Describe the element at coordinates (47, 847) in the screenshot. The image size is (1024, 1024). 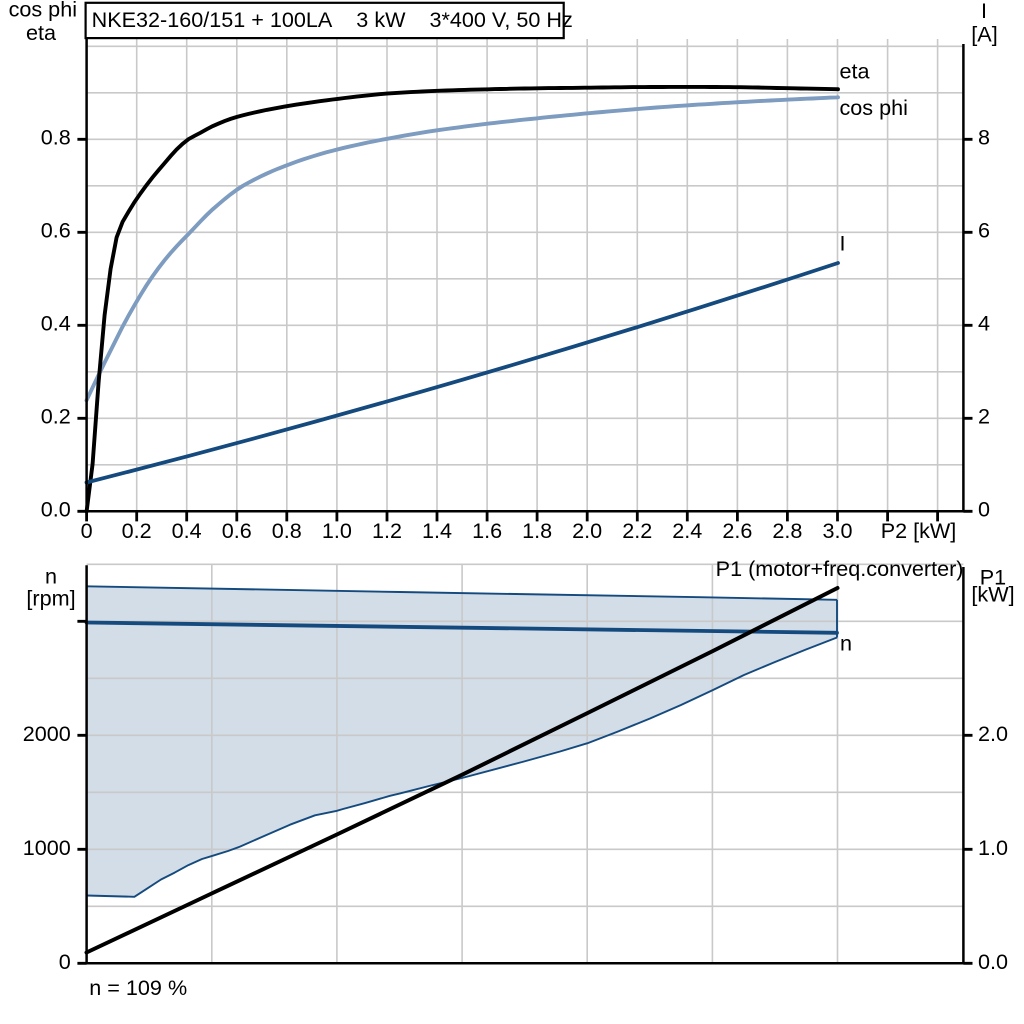
I see `svg-text: 1000` at that location.